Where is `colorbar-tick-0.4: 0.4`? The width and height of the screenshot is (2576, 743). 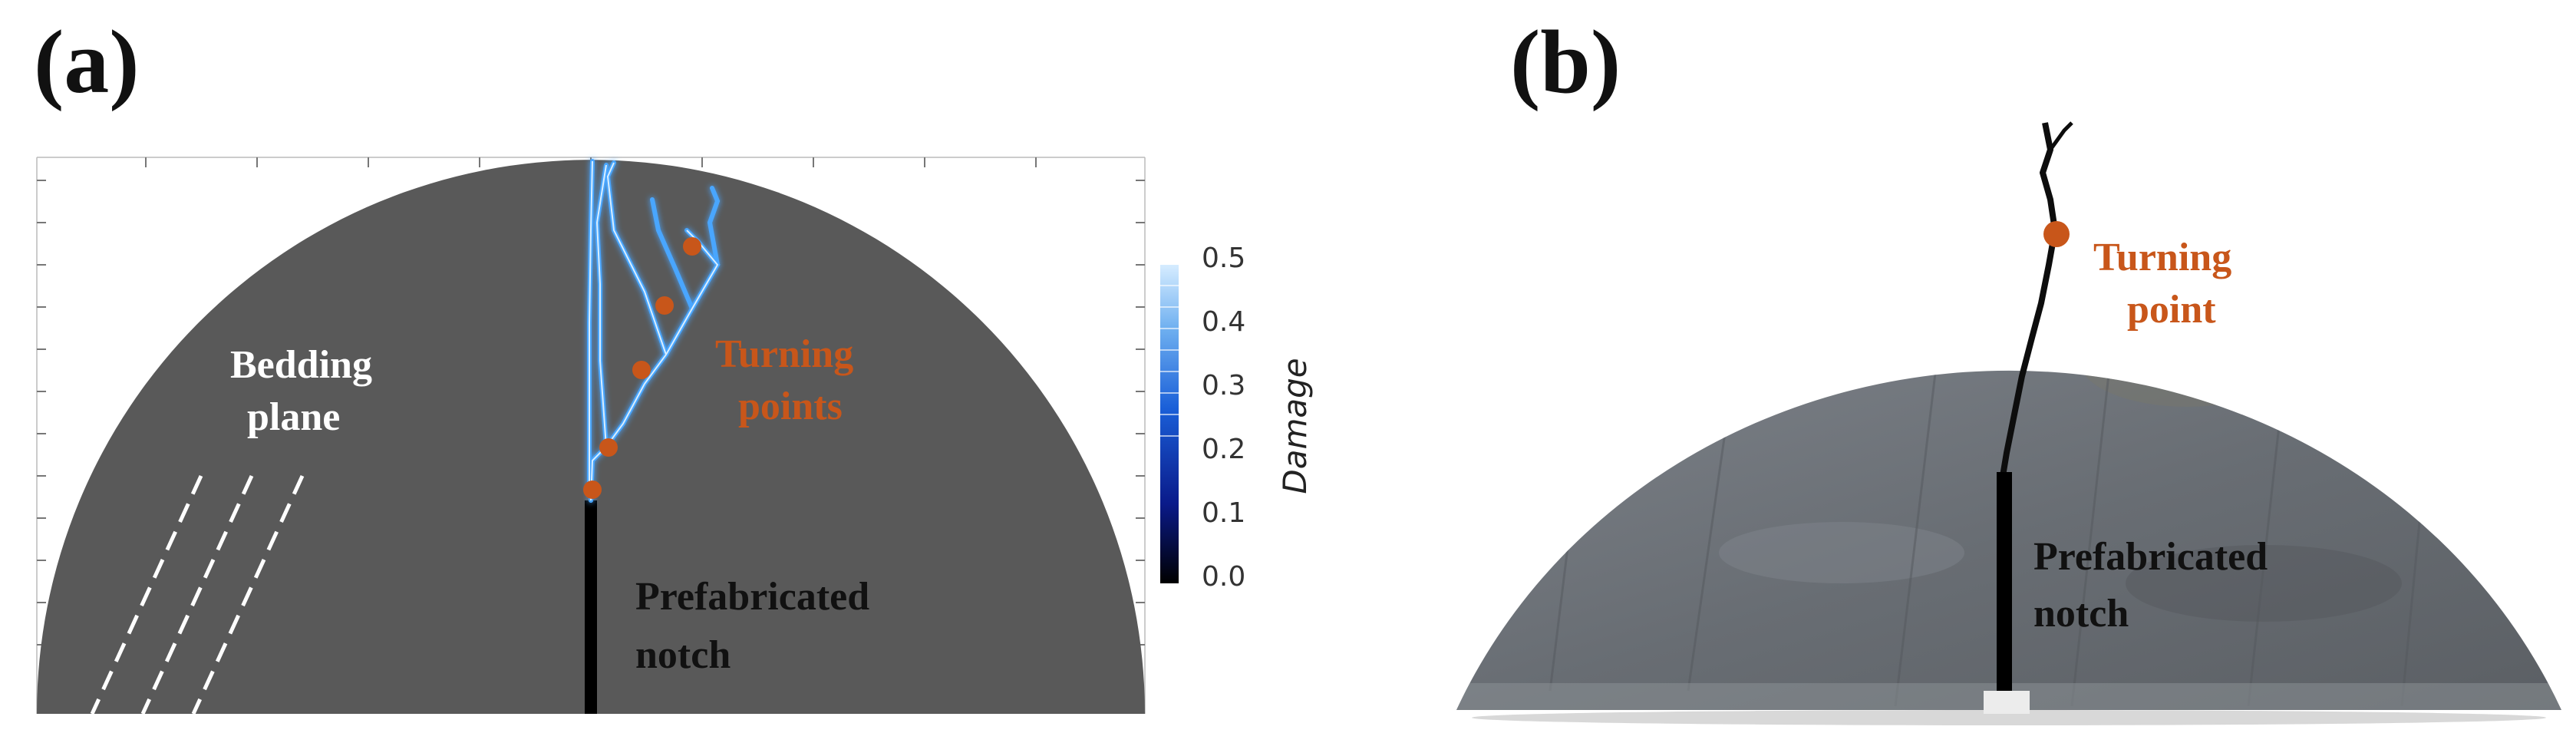
colorbar-tick-0.4: 0.4 is located at coordinates (1223, 322).